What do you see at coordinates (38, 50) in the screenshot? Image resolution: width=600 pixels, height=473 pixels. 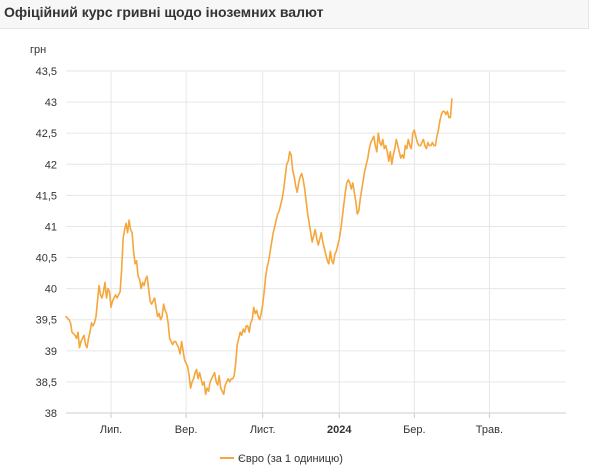 I see `y-axis-unit: грн` at bounding box center [38, 50].